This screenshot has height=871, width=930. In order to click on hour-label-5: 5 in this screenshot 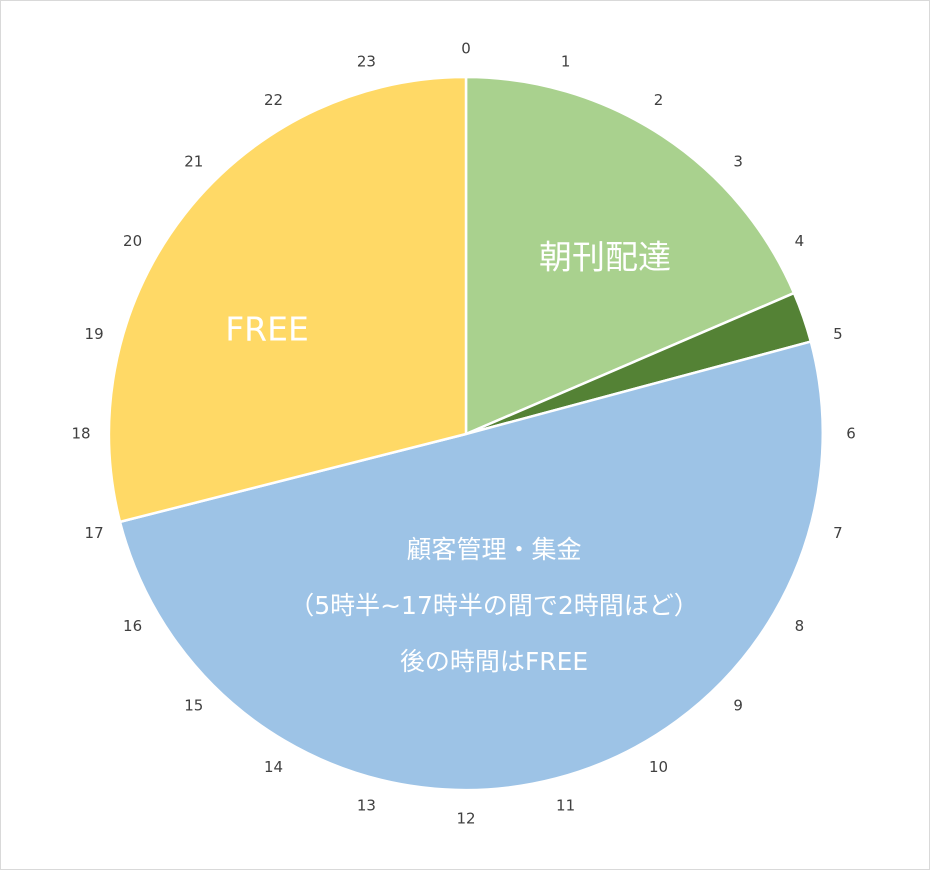, I will do `click(838, 334)`.